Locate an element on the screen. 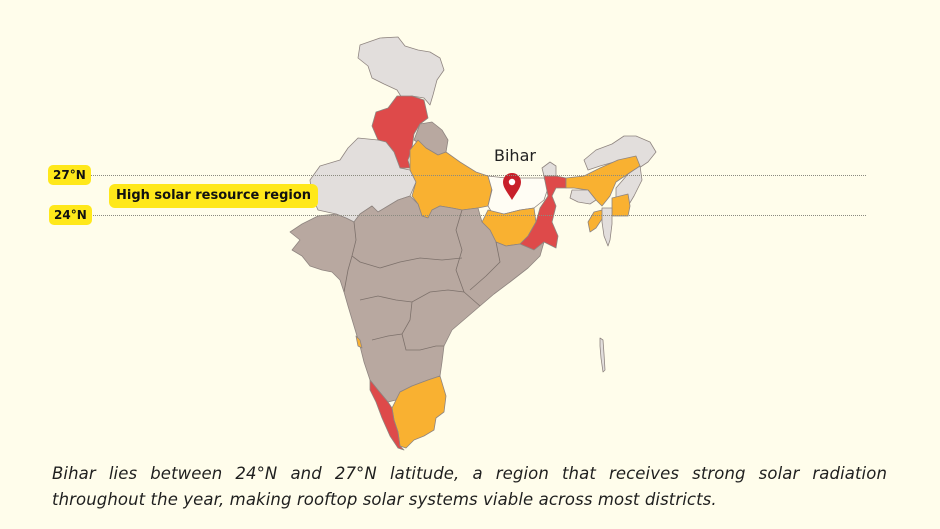 This screenshot has width=940, height=529. state-assam is located at coordinates (603, 181).